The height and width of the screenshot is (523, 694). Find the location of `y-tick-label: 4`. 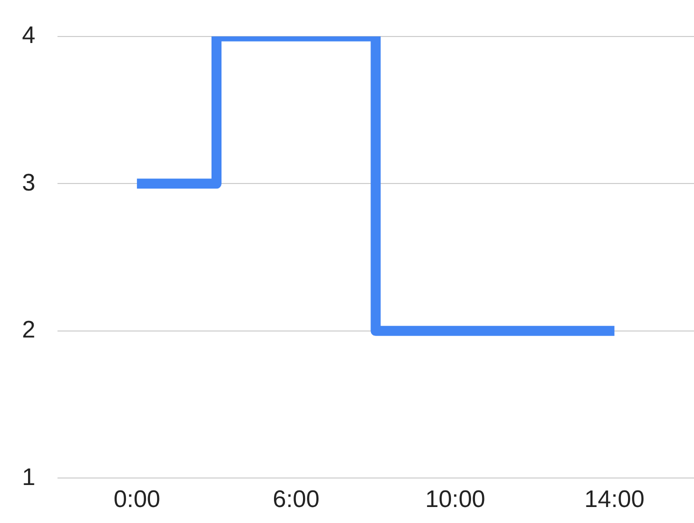

y-tick-label: 4 is located at coordinates (29, 36).